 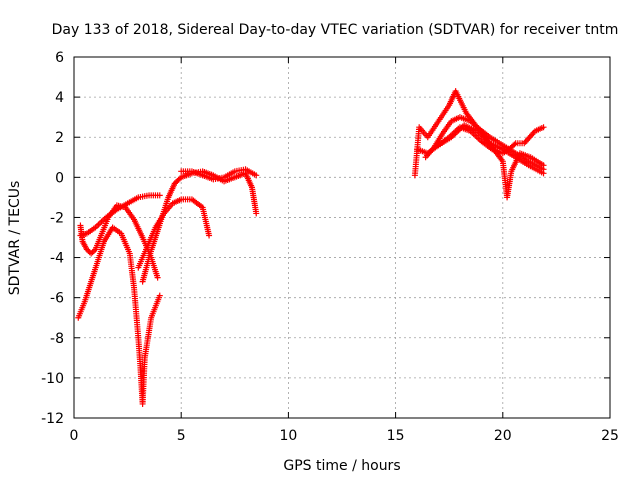 I want to click on x-tick-label: 5, so click(x=181, y=436).